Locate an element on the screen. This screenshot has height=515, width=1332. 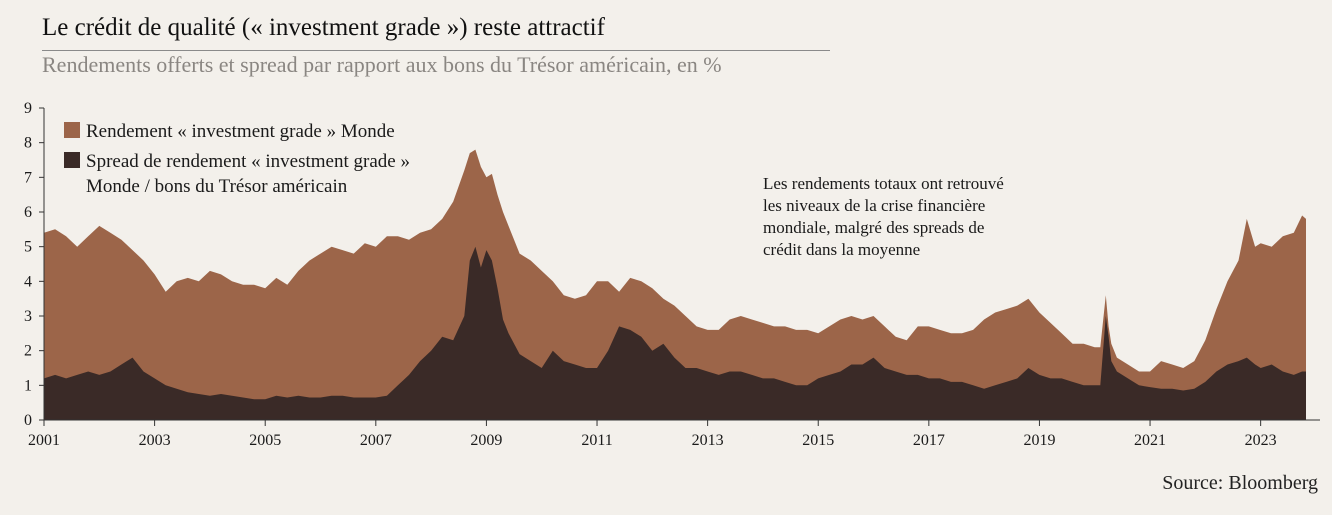
legend-label-spread-line1: Spread de rendement « investment grade » is located at coordinates (248, 161).